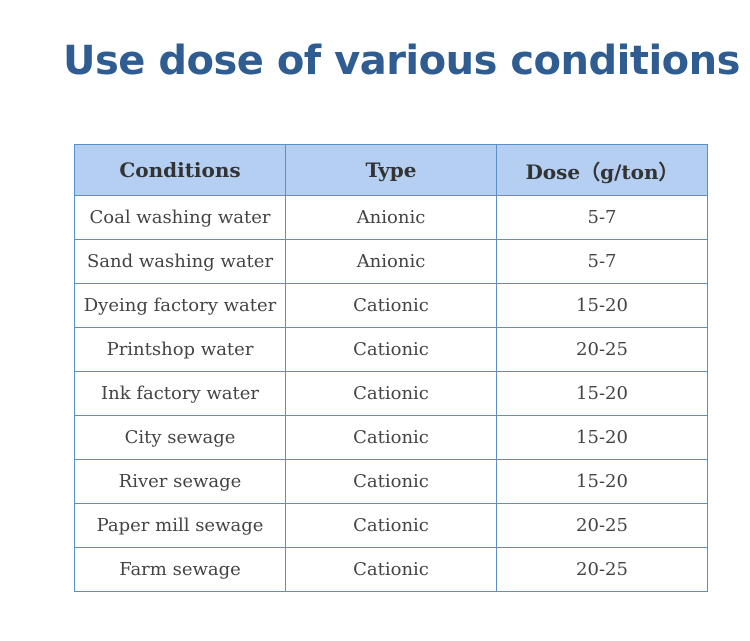 The height and width of the screenshot is (641, 750). I want to click on table-row: City sewage Cationic 15-20, so click(391, 437).